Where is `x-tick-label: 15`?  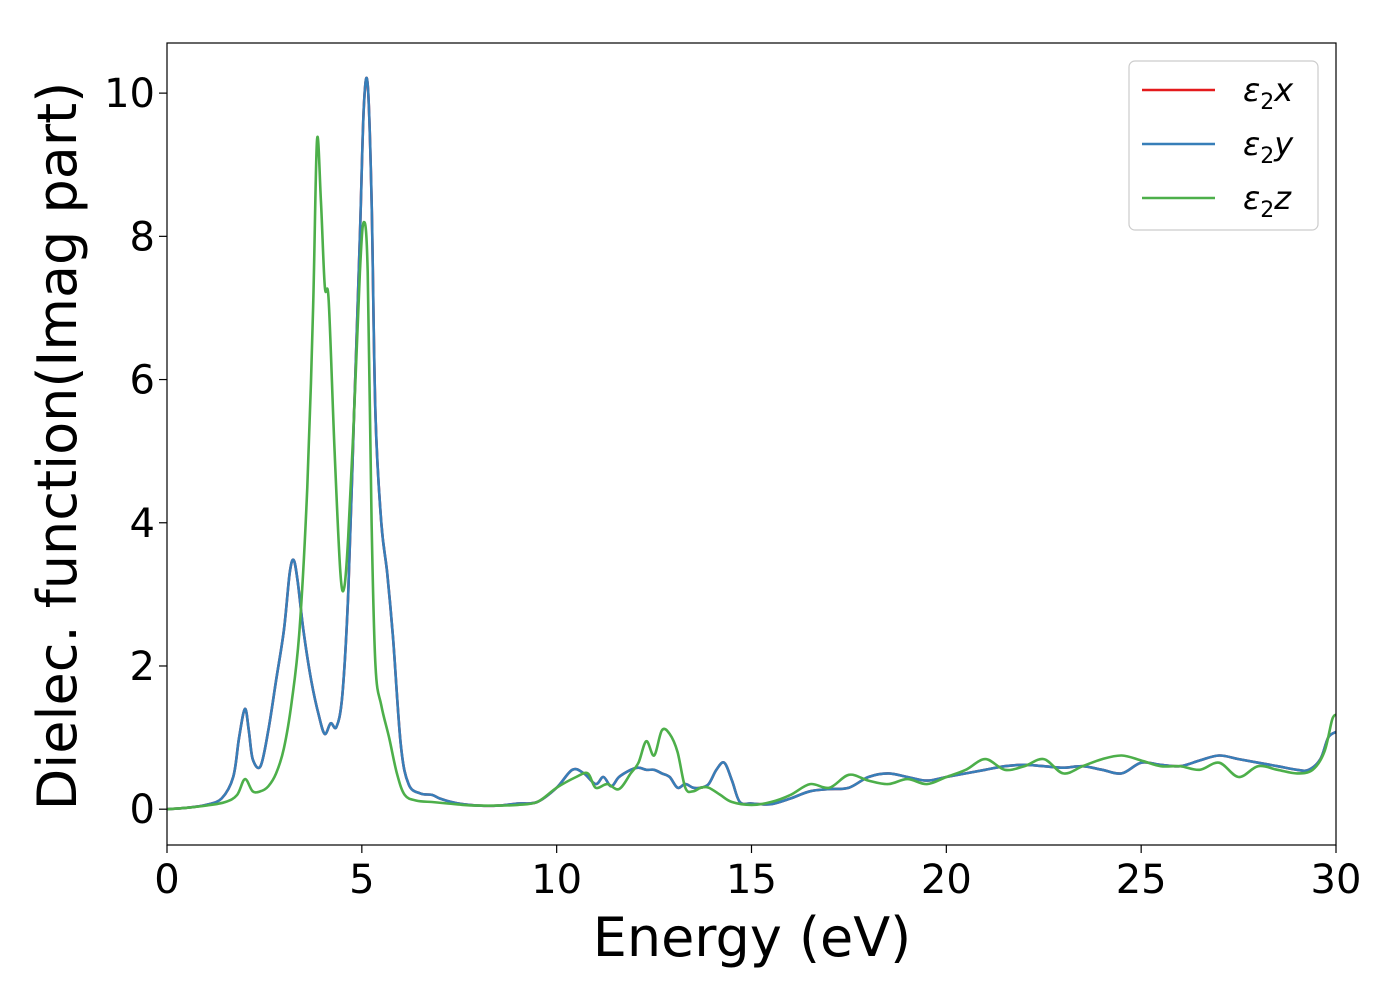
x-tick-label: 15 is located at coordinates (751, 880).